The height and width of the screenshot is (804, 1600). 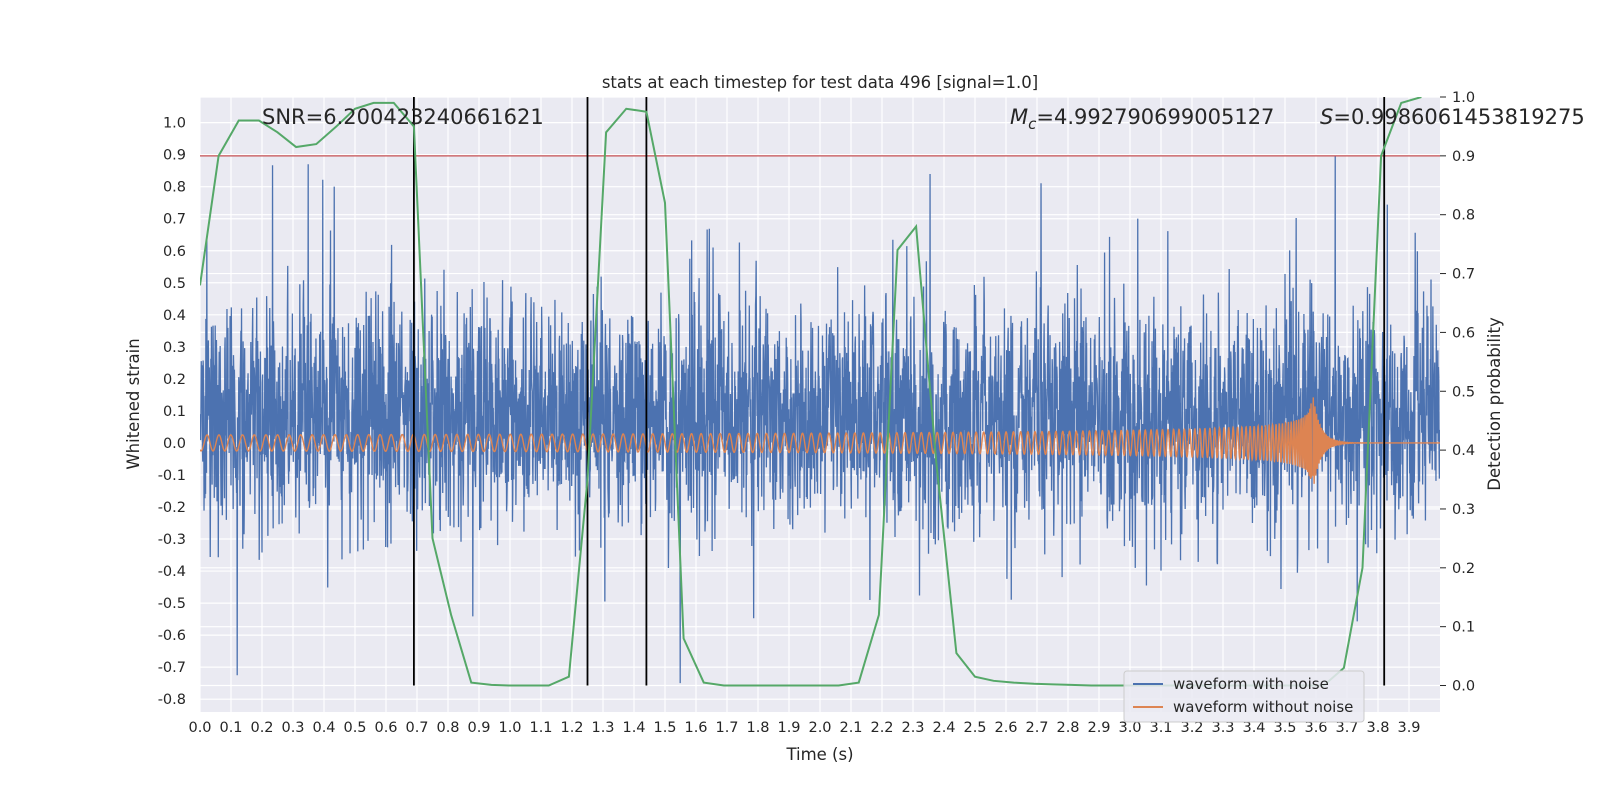 What do you see at coordinates (133, 403) in the screenshot?
I see `y-axis-label: Whitened strain` at bounding box center [133, 403].